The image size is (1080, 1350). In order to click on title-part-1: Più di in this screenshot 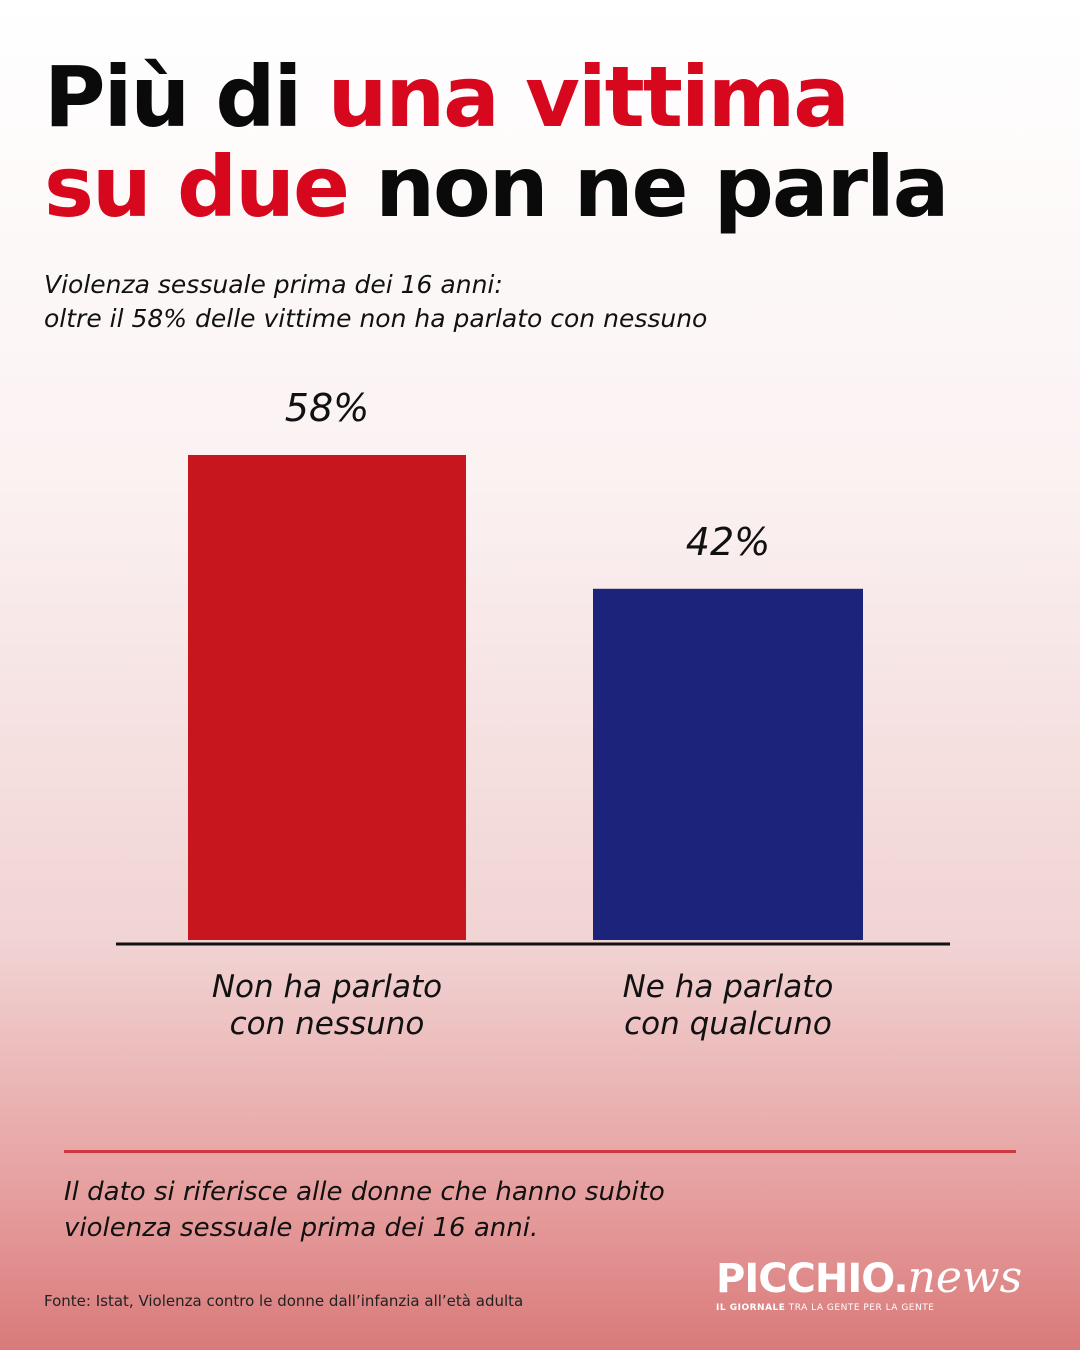, I will do `click(186, 97)`.